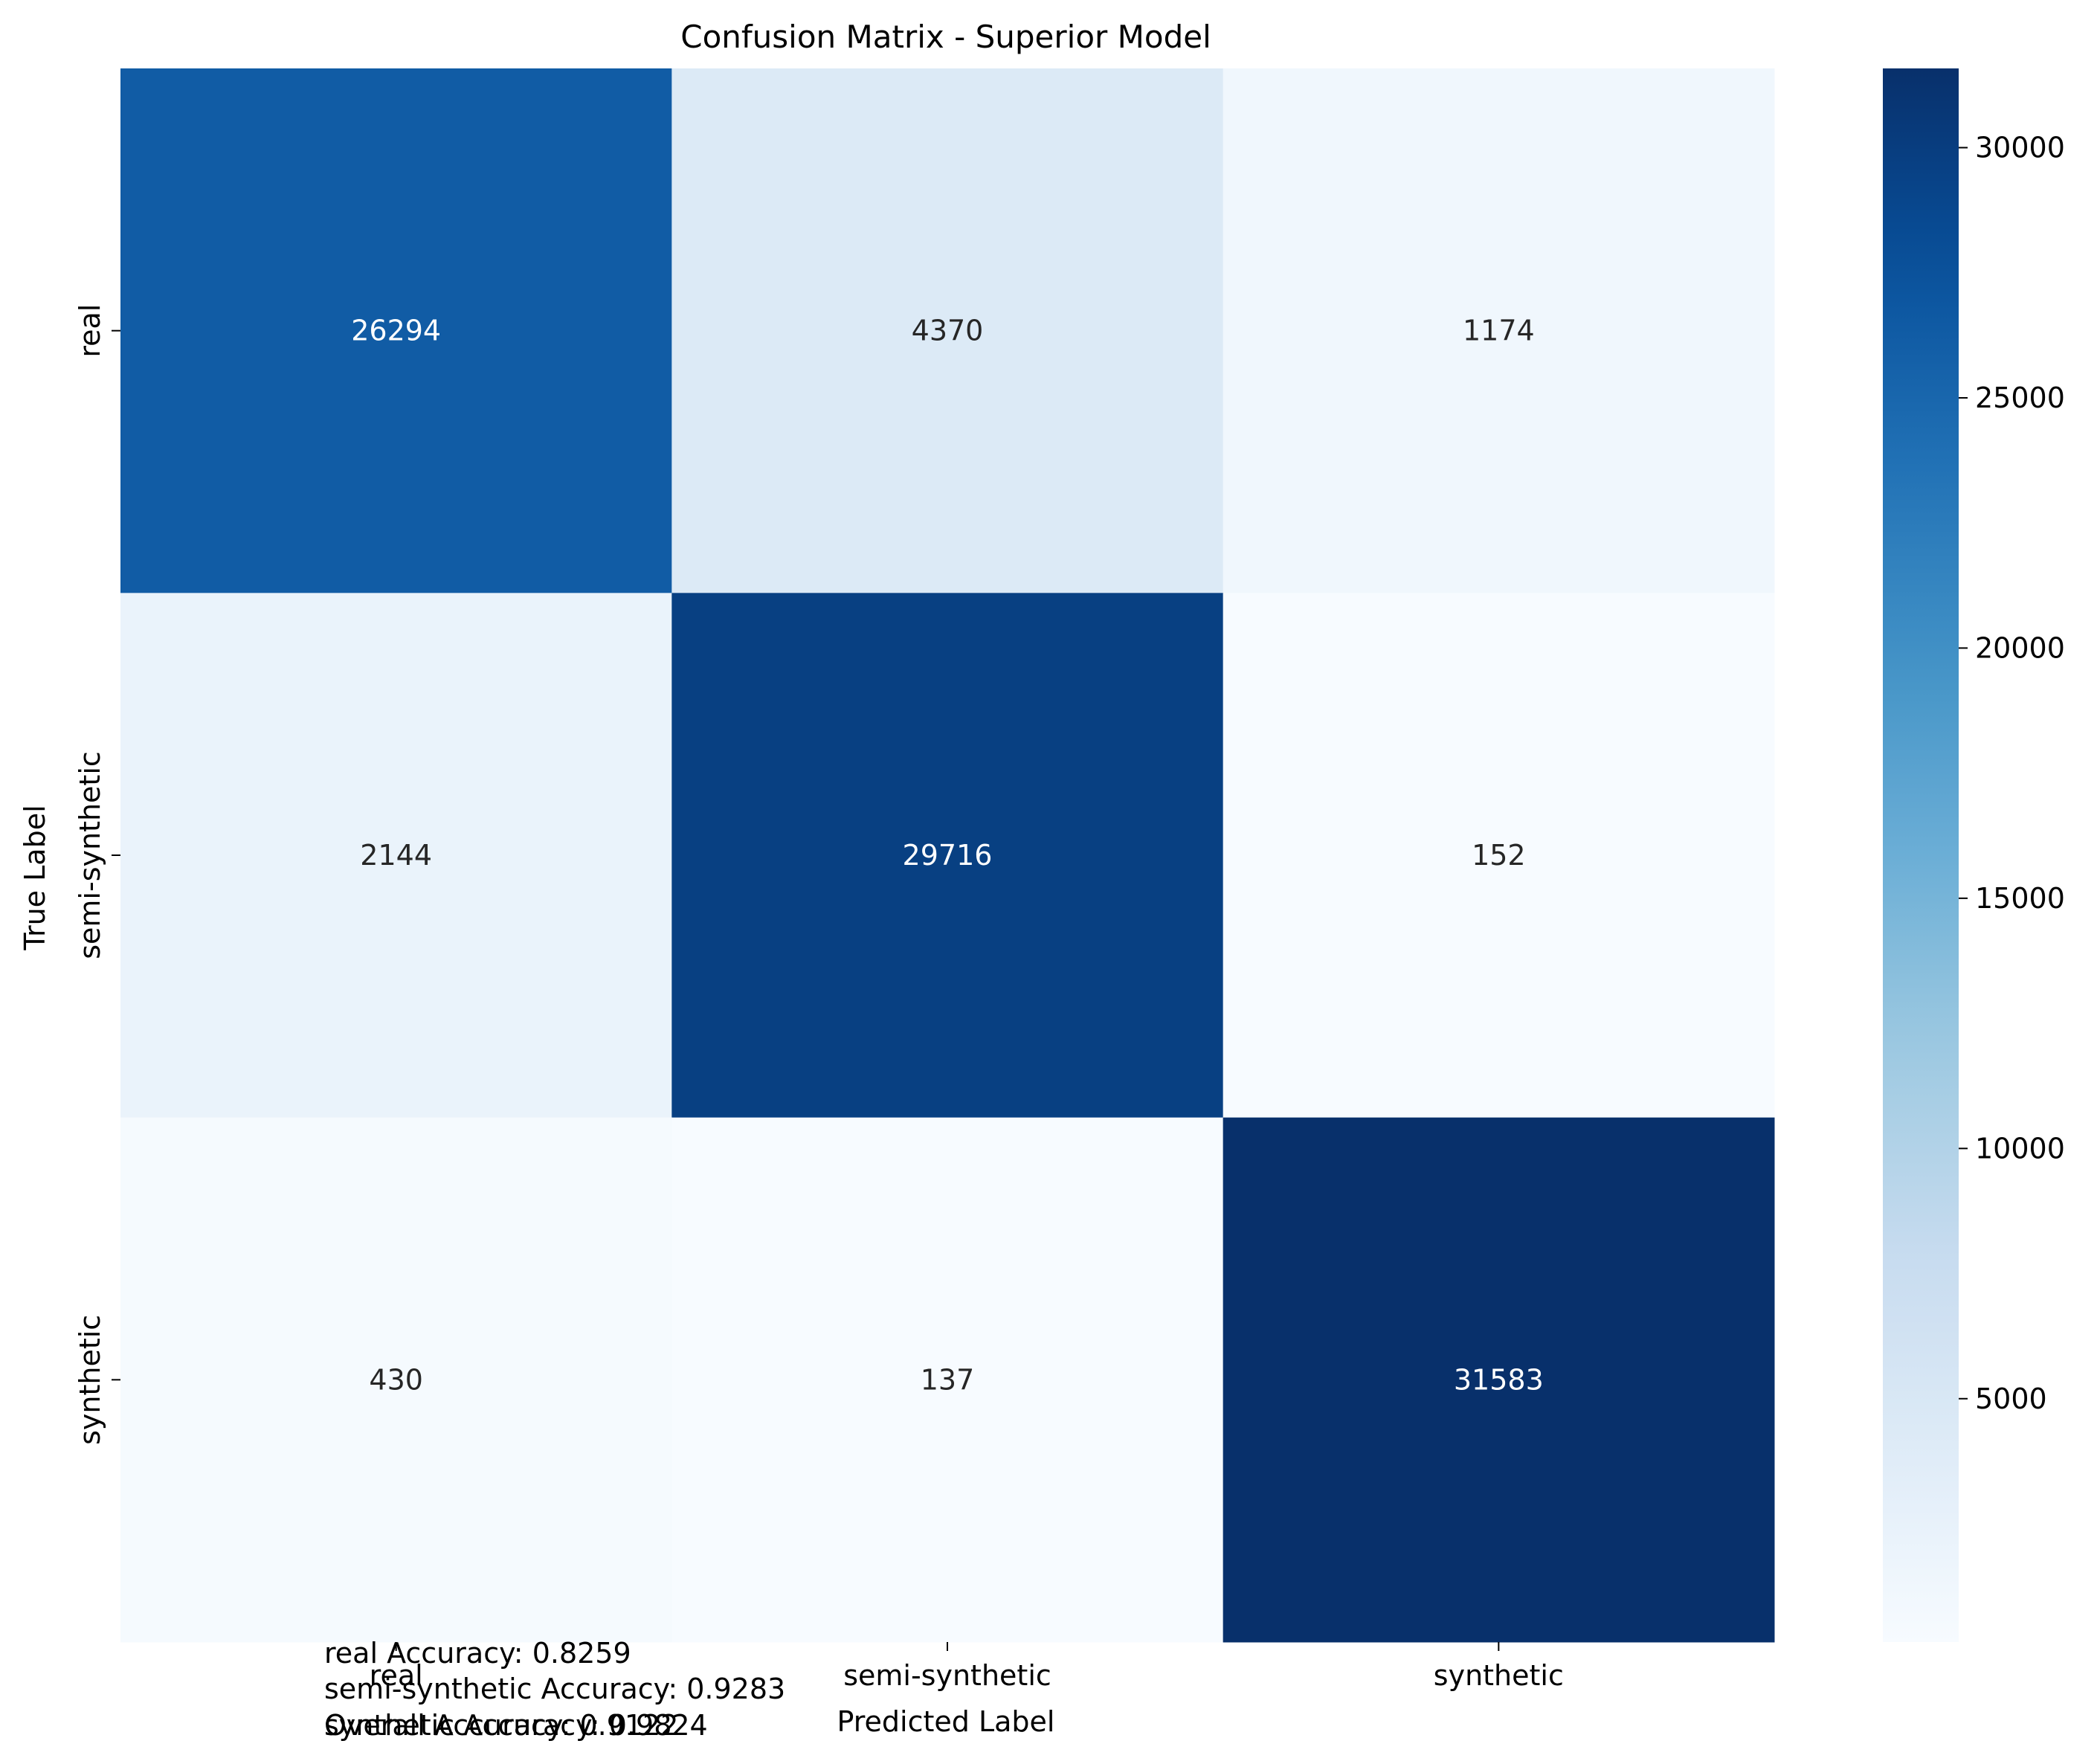 This screenshot has width=2097, height=1764. I want to click on y-tick-label: real, so click(90, 331).